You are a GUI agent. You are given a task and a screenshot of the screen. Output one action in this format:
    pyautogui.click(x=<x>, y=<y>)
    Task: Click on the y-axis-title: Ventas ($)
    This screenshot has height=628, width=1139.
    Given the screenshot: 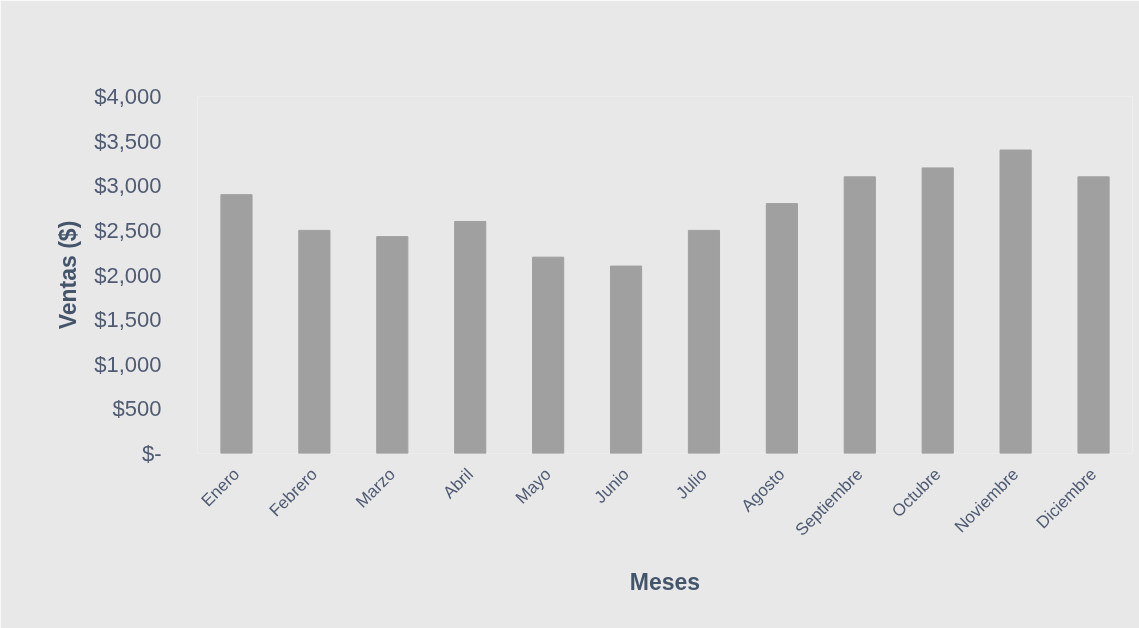 What is the action you would take?
    pyautogui.click(x=68, y=275)
    